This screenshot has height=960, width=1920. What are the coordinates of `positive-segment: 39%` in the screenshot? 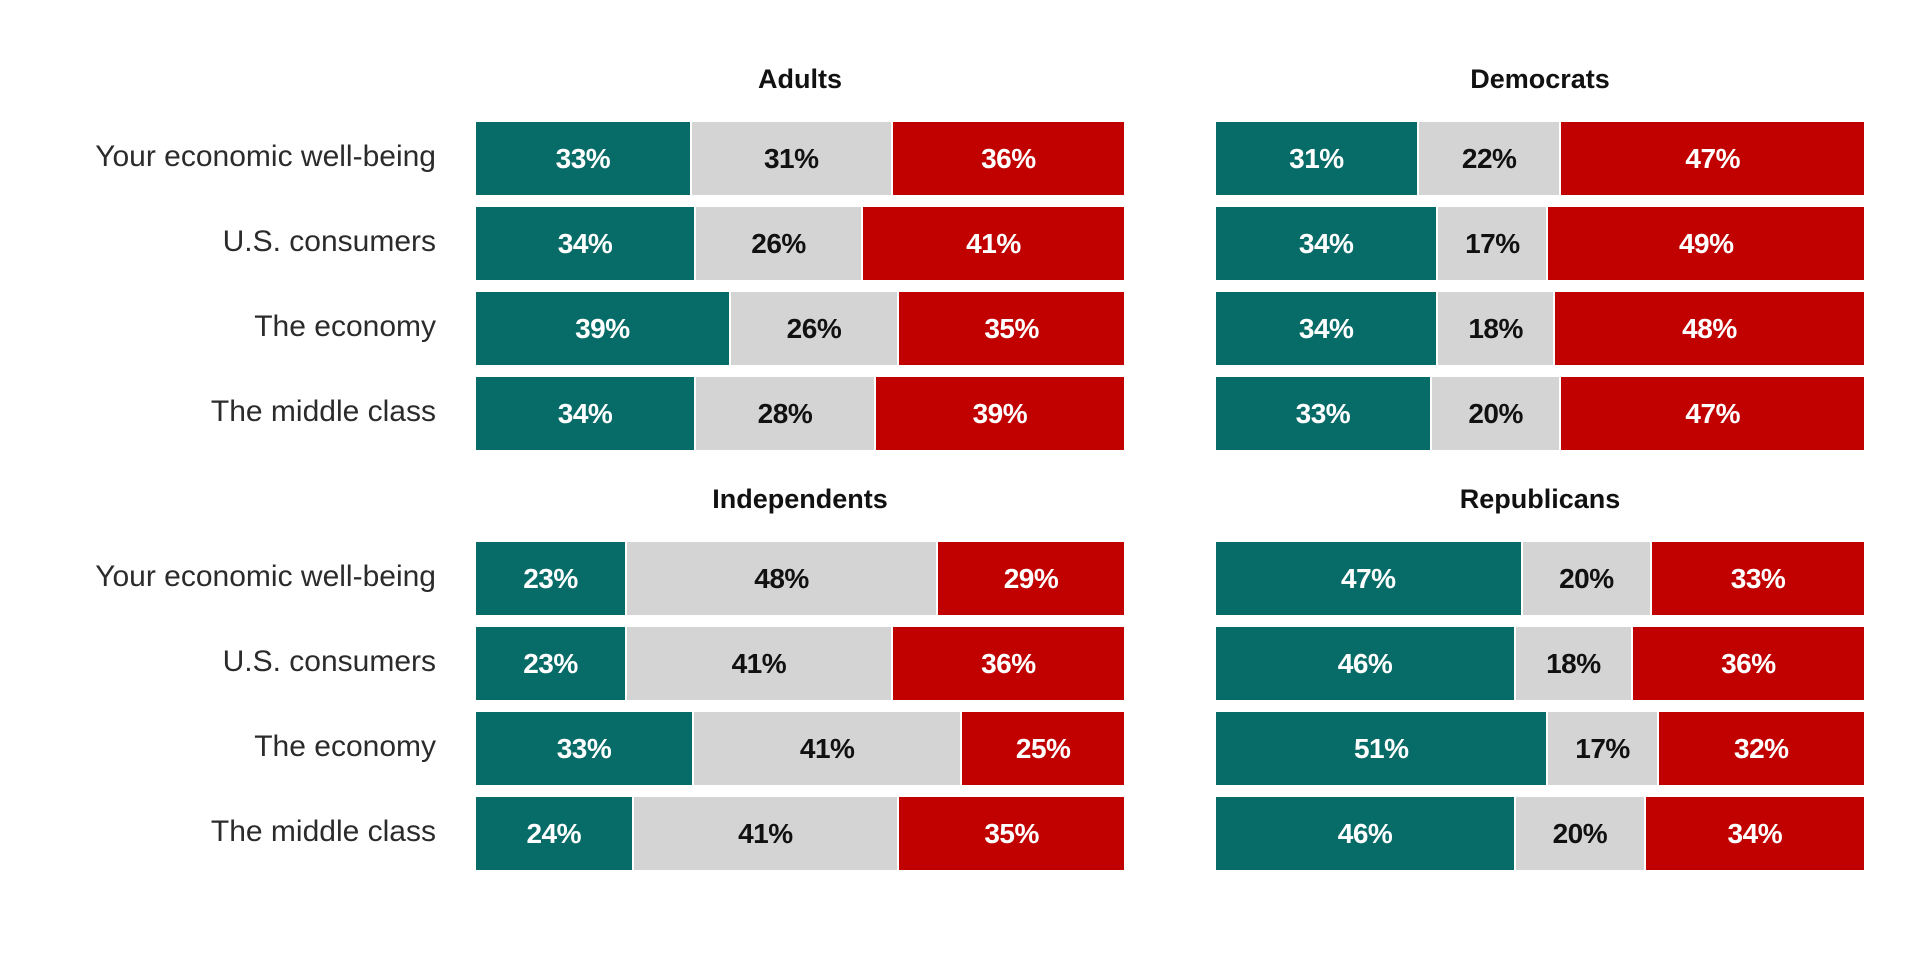 It's located at (602, 328).